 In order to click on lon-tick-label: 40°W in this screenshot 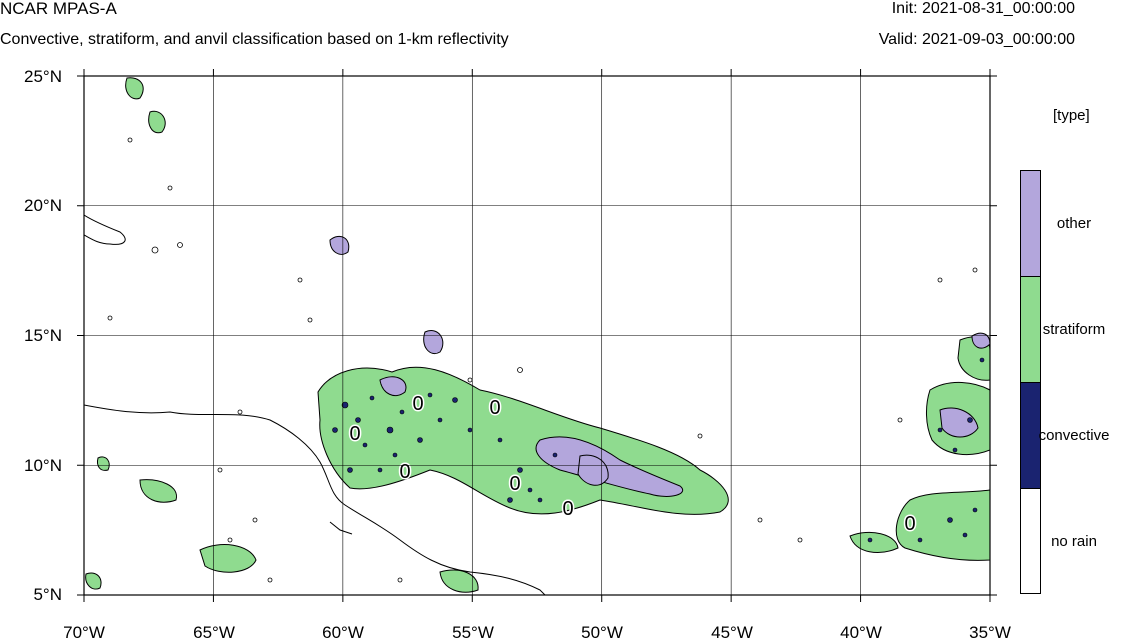, I will do `click(861, 632)`.